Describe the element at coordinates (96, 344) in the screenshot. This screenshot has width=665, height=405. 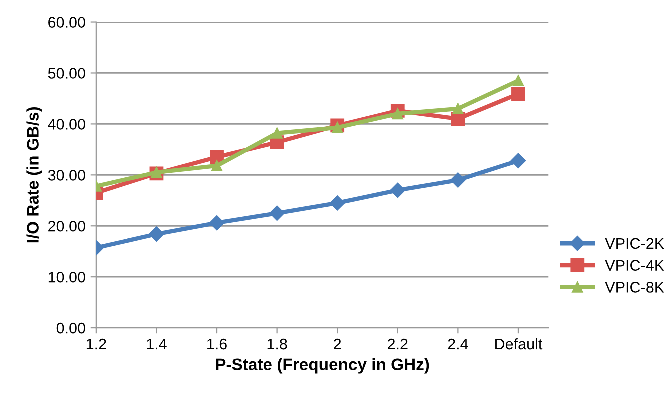
I see `x-tick-label: 1.2` at that location.